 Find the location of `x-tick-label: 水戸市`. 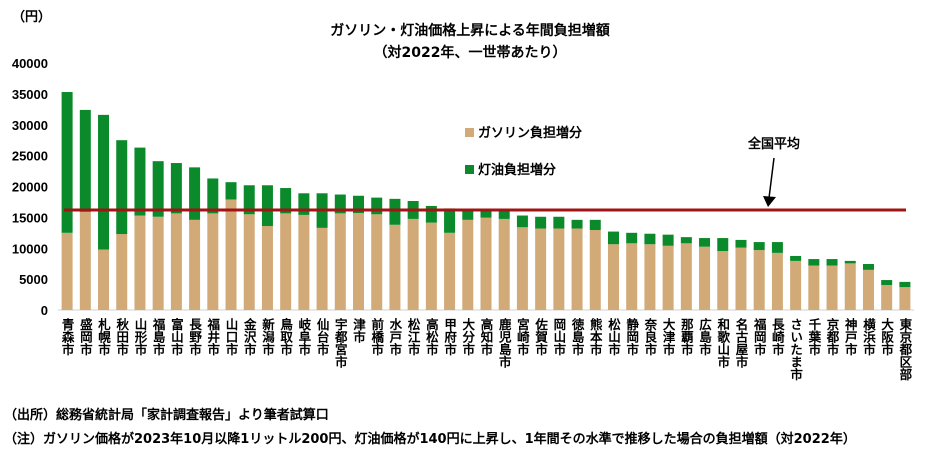

x-tick-label: 水戸市 is located at coordinates (394, 336).